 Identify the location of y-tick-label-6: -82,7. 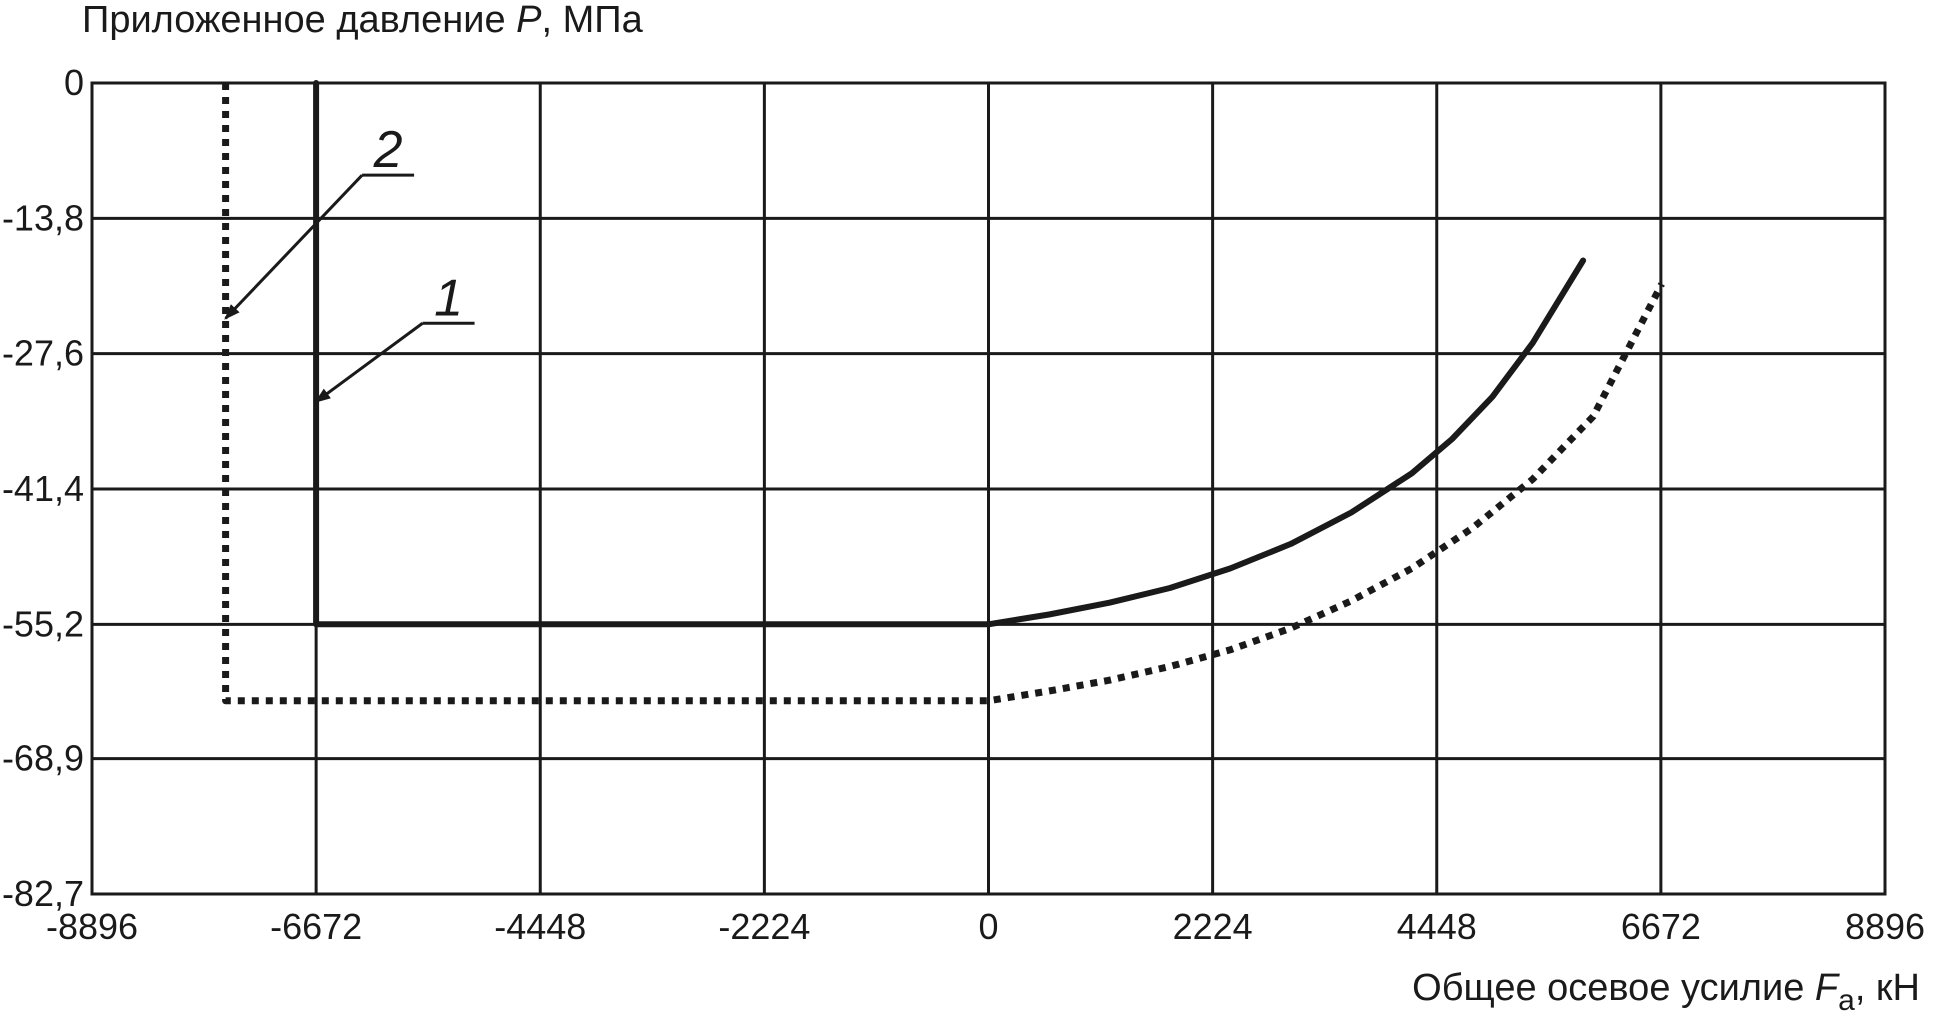
(43, 893).